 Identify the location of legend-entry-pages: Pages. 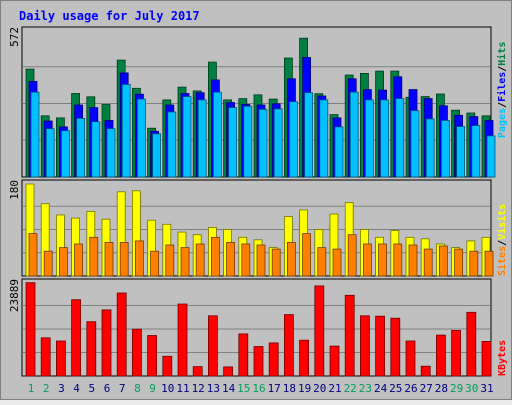
(502, 123).